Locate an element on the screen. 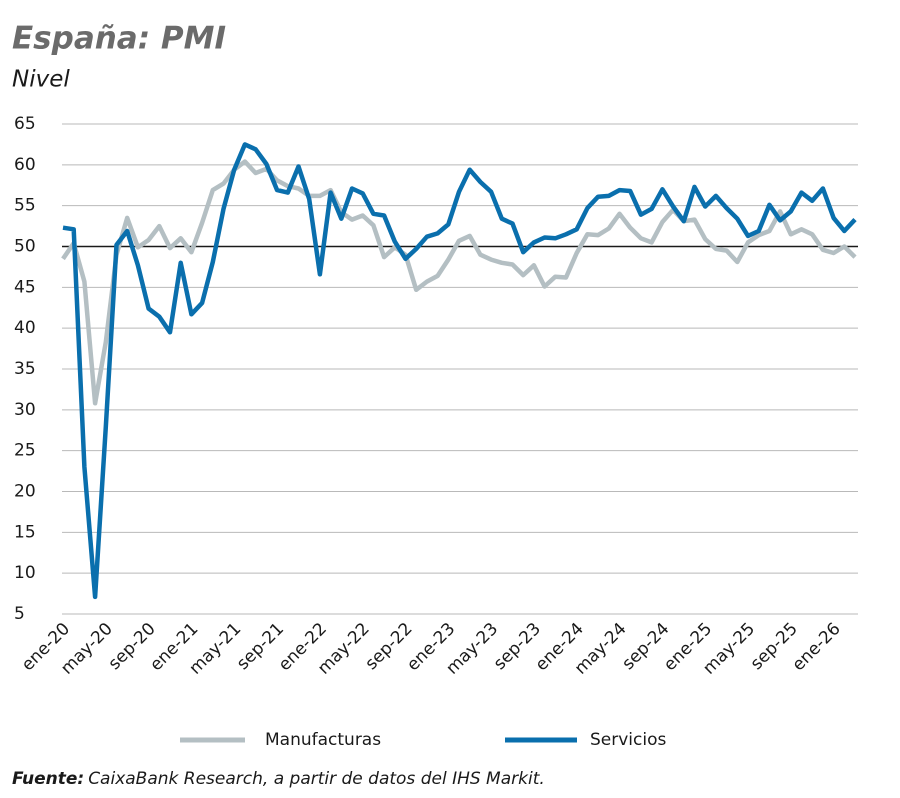 This screenshot has width=900, height=798. chart-title: España: PMI is located at coordinates (119, 39).